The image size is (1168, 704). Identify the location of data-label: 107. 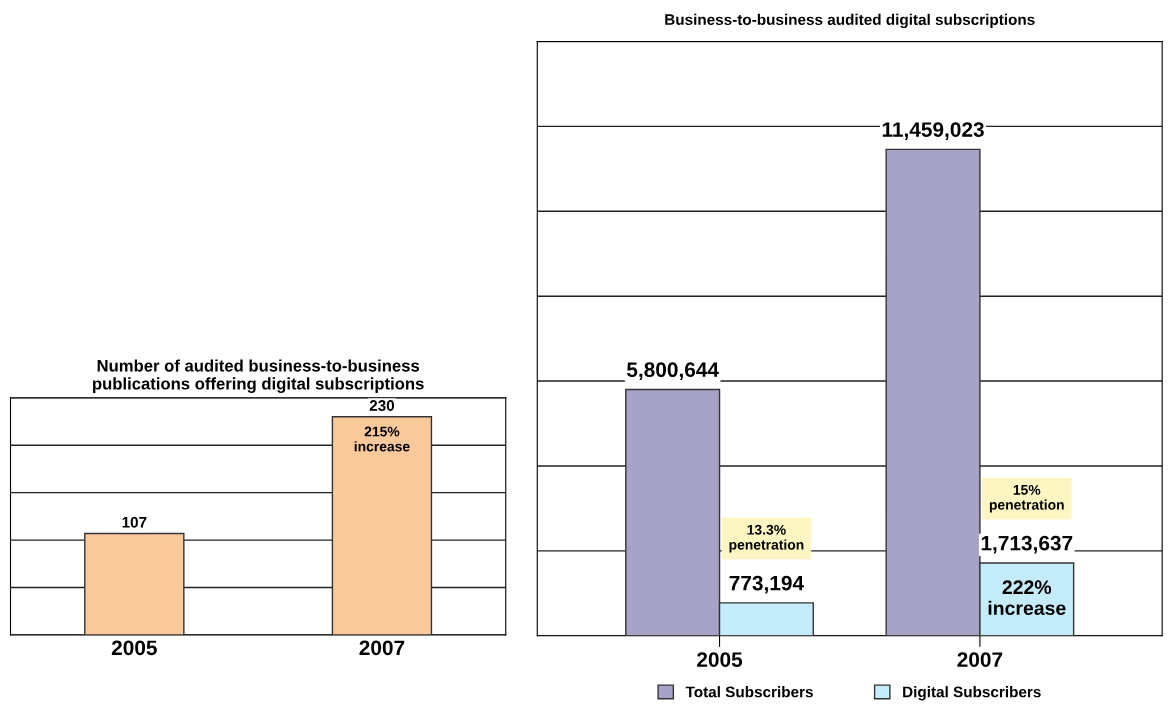
(134, 522).